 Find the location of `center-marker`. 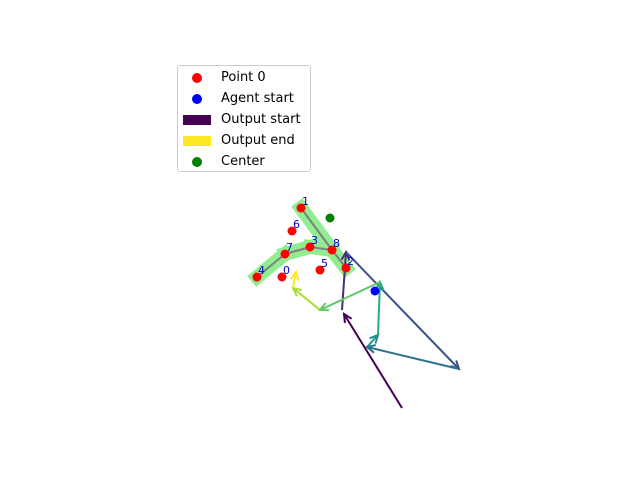

center-marker is located at coordinates (330, 218).